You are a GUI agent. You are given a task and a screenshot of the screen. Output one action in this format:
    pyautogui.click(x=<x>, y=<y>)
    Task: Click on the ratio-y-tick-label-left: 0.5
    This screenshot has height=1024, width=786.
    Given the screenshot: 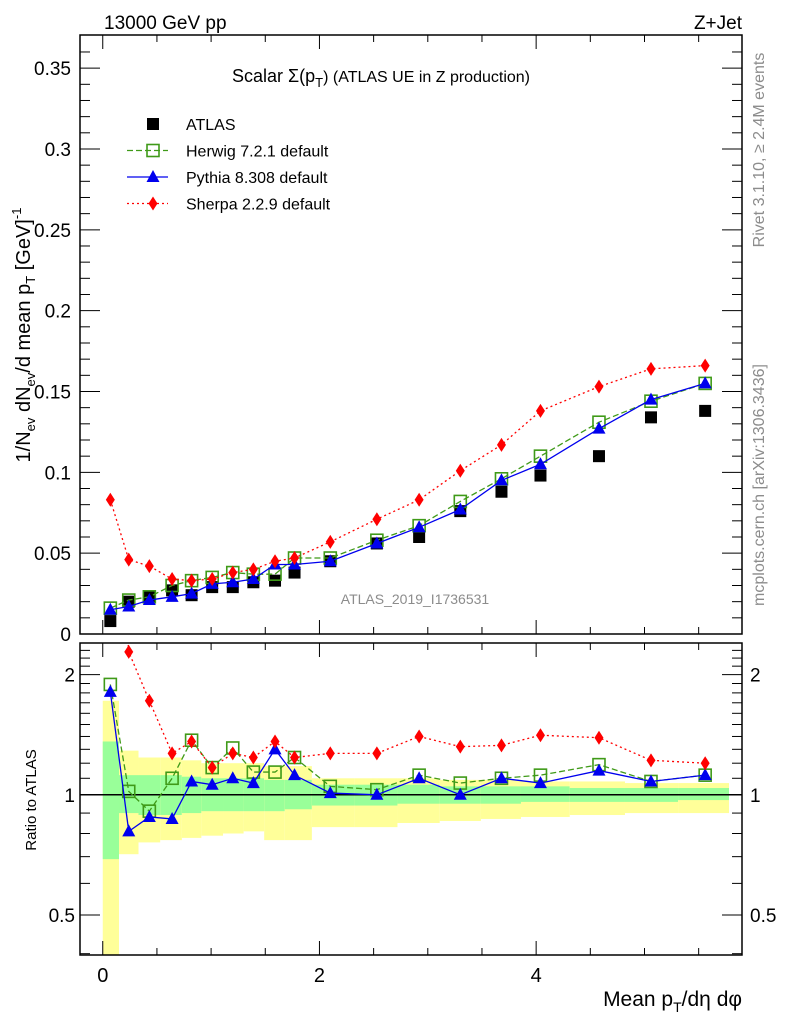 What is the action you would take?
    pyautogui.click(x=62, y=916)
    